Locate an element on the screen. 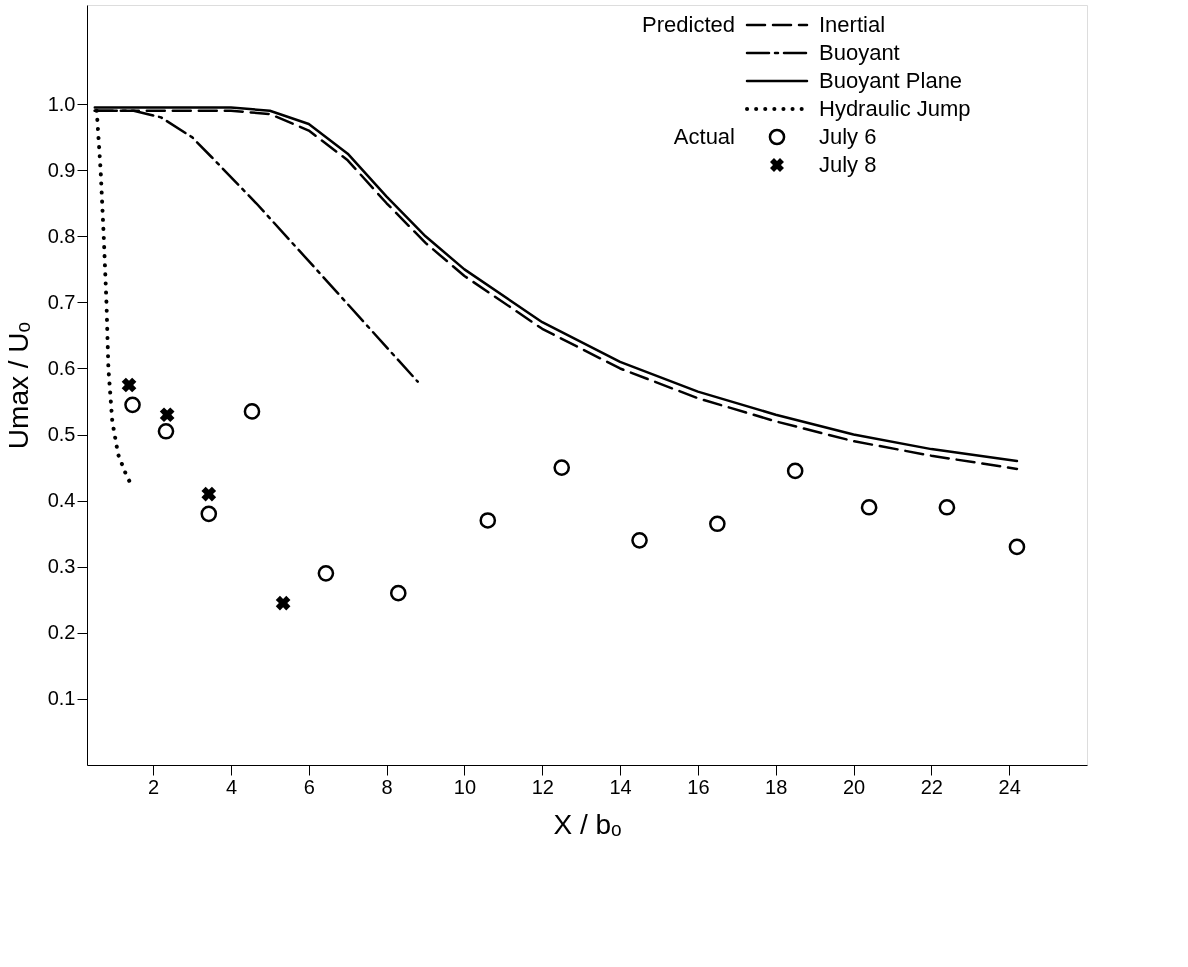 This screenshot has height=967, width=1188. x-axis-title: X / bₒ is located at coordinates (587, 824).